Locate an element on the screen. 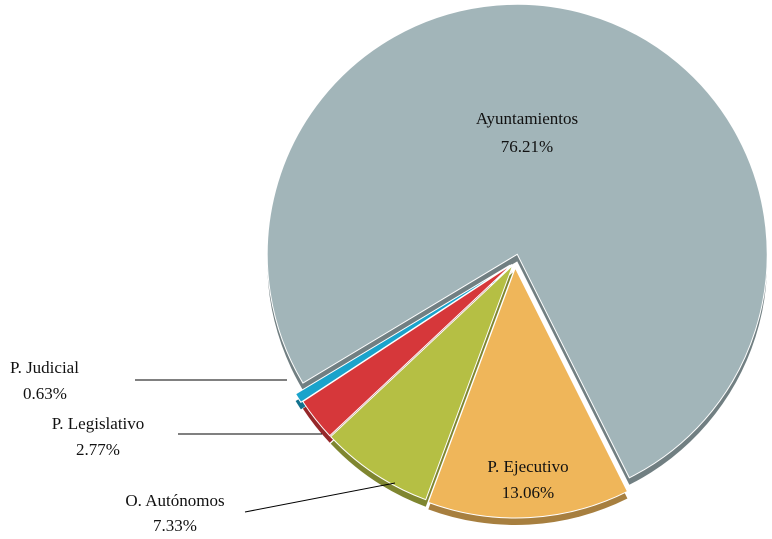 The image size is (772, 539). slice-value-label: 13.06% is located at coordinates (528, 492).